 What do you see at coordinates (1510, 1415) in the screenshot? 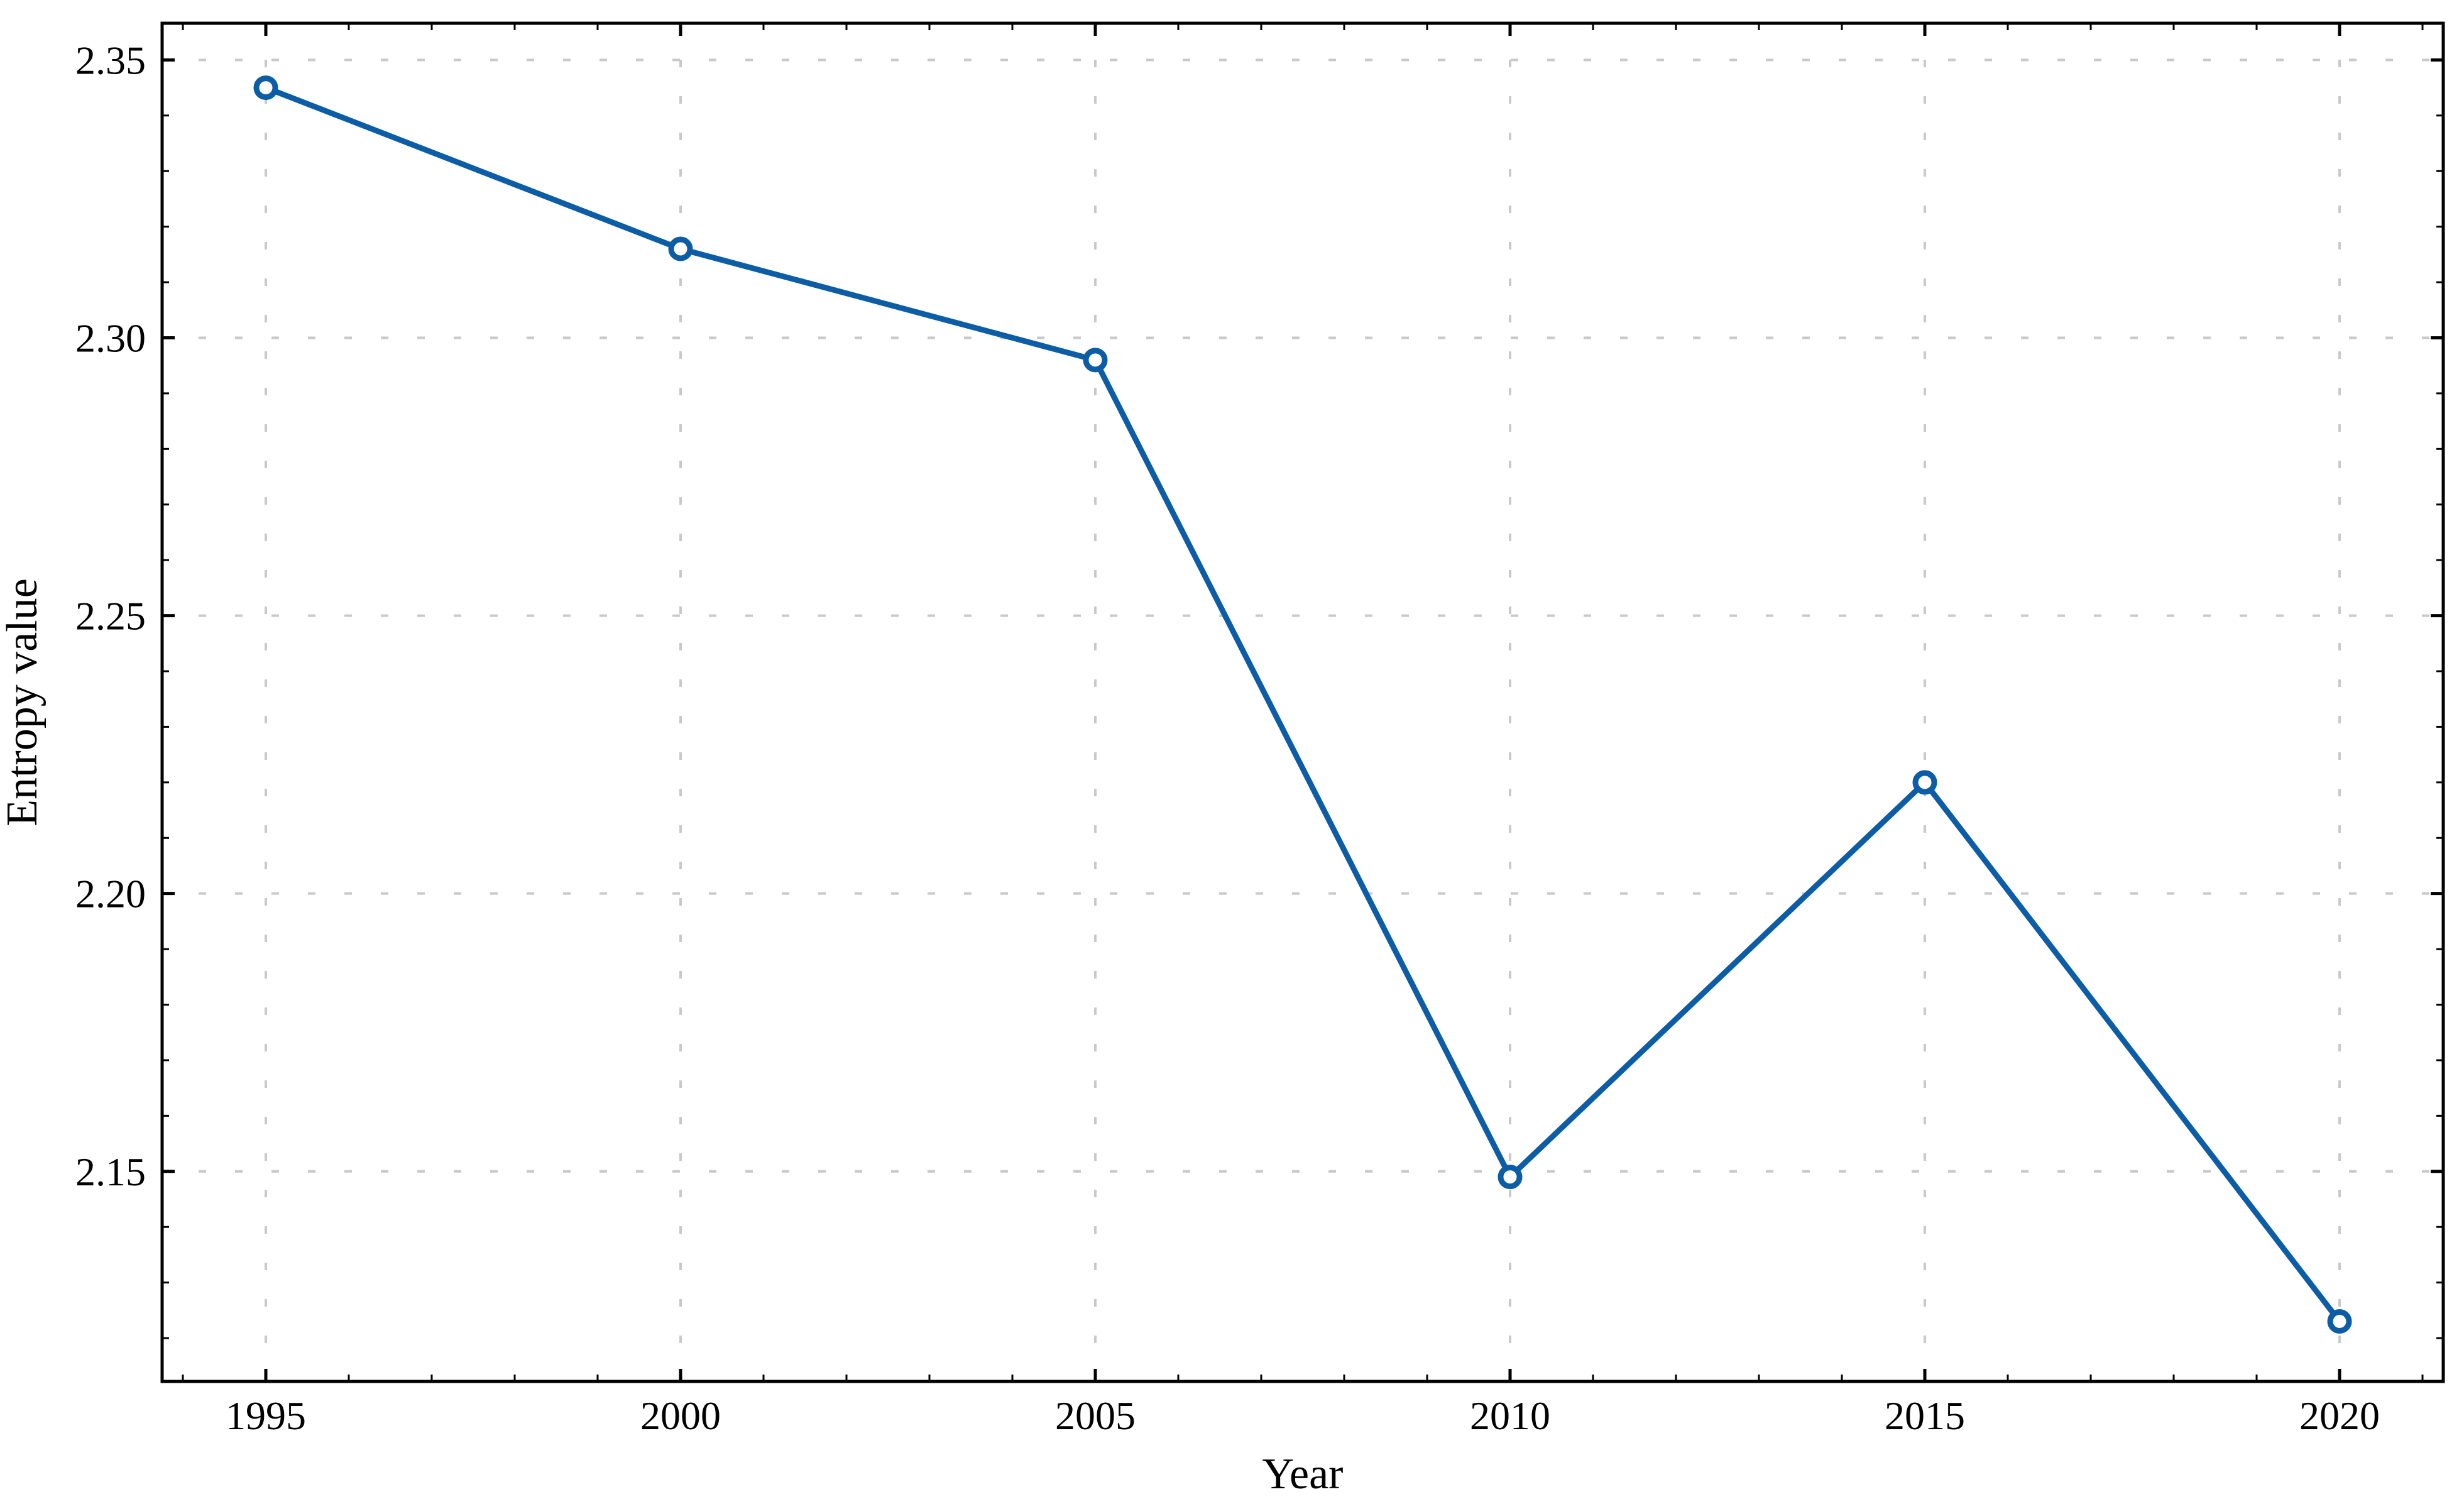
I see `x-tick-label: 2010` at bounding box center [1510, 1415].